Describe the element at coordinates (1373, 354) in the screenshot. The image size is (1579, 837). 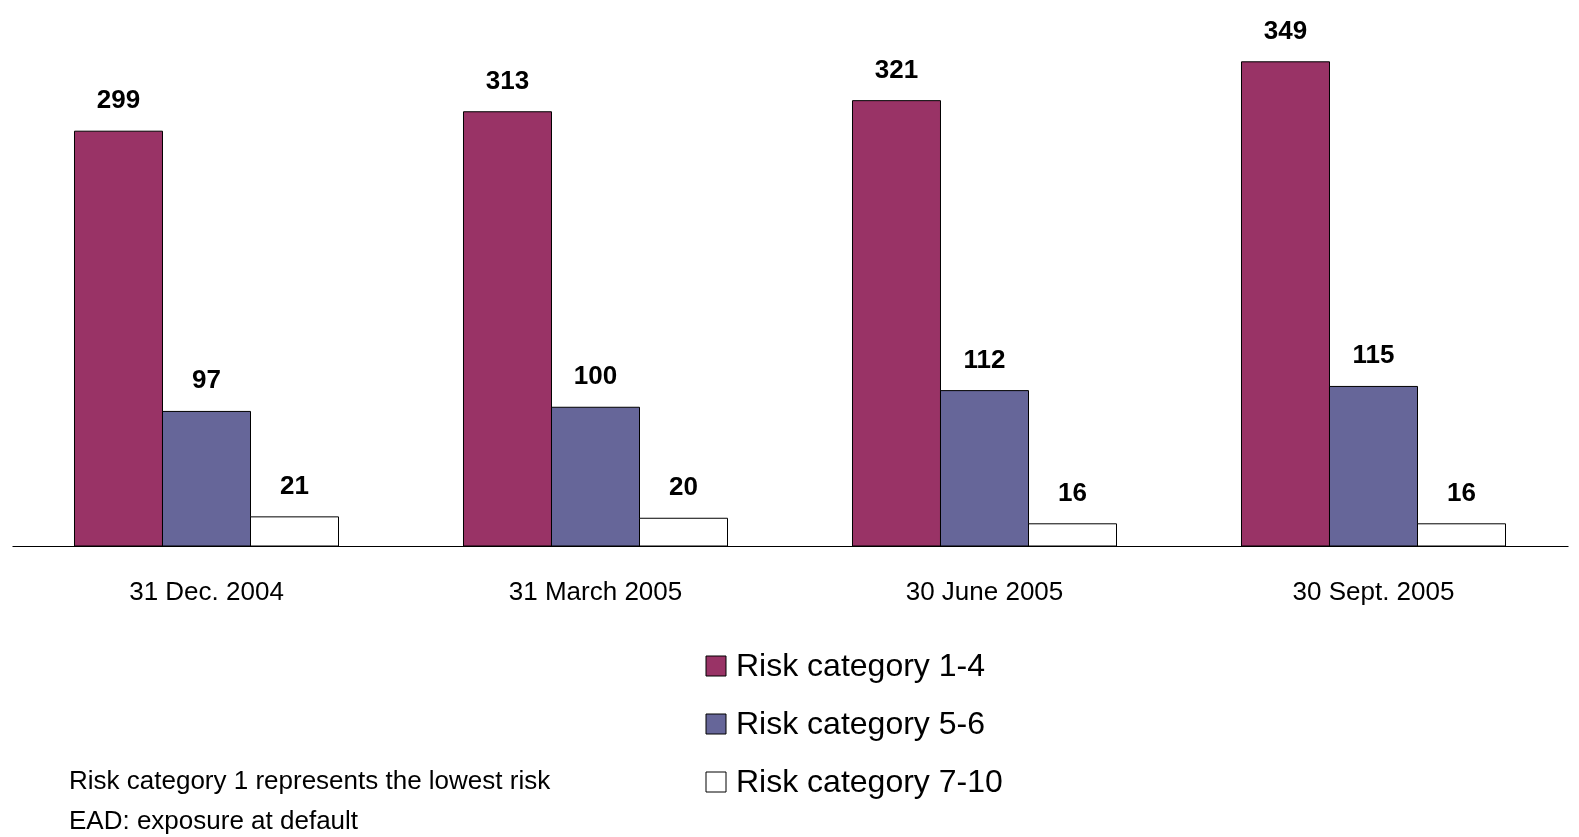
I see `data-label: 115` at that location.